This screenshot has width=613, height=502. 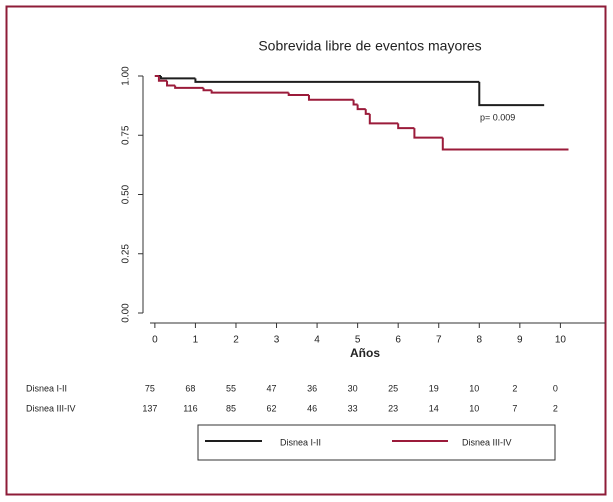 What do you see at coordinates (434, 408) in the screenshot?
I see `risk-count: 14` at bounding box center [434, 408].